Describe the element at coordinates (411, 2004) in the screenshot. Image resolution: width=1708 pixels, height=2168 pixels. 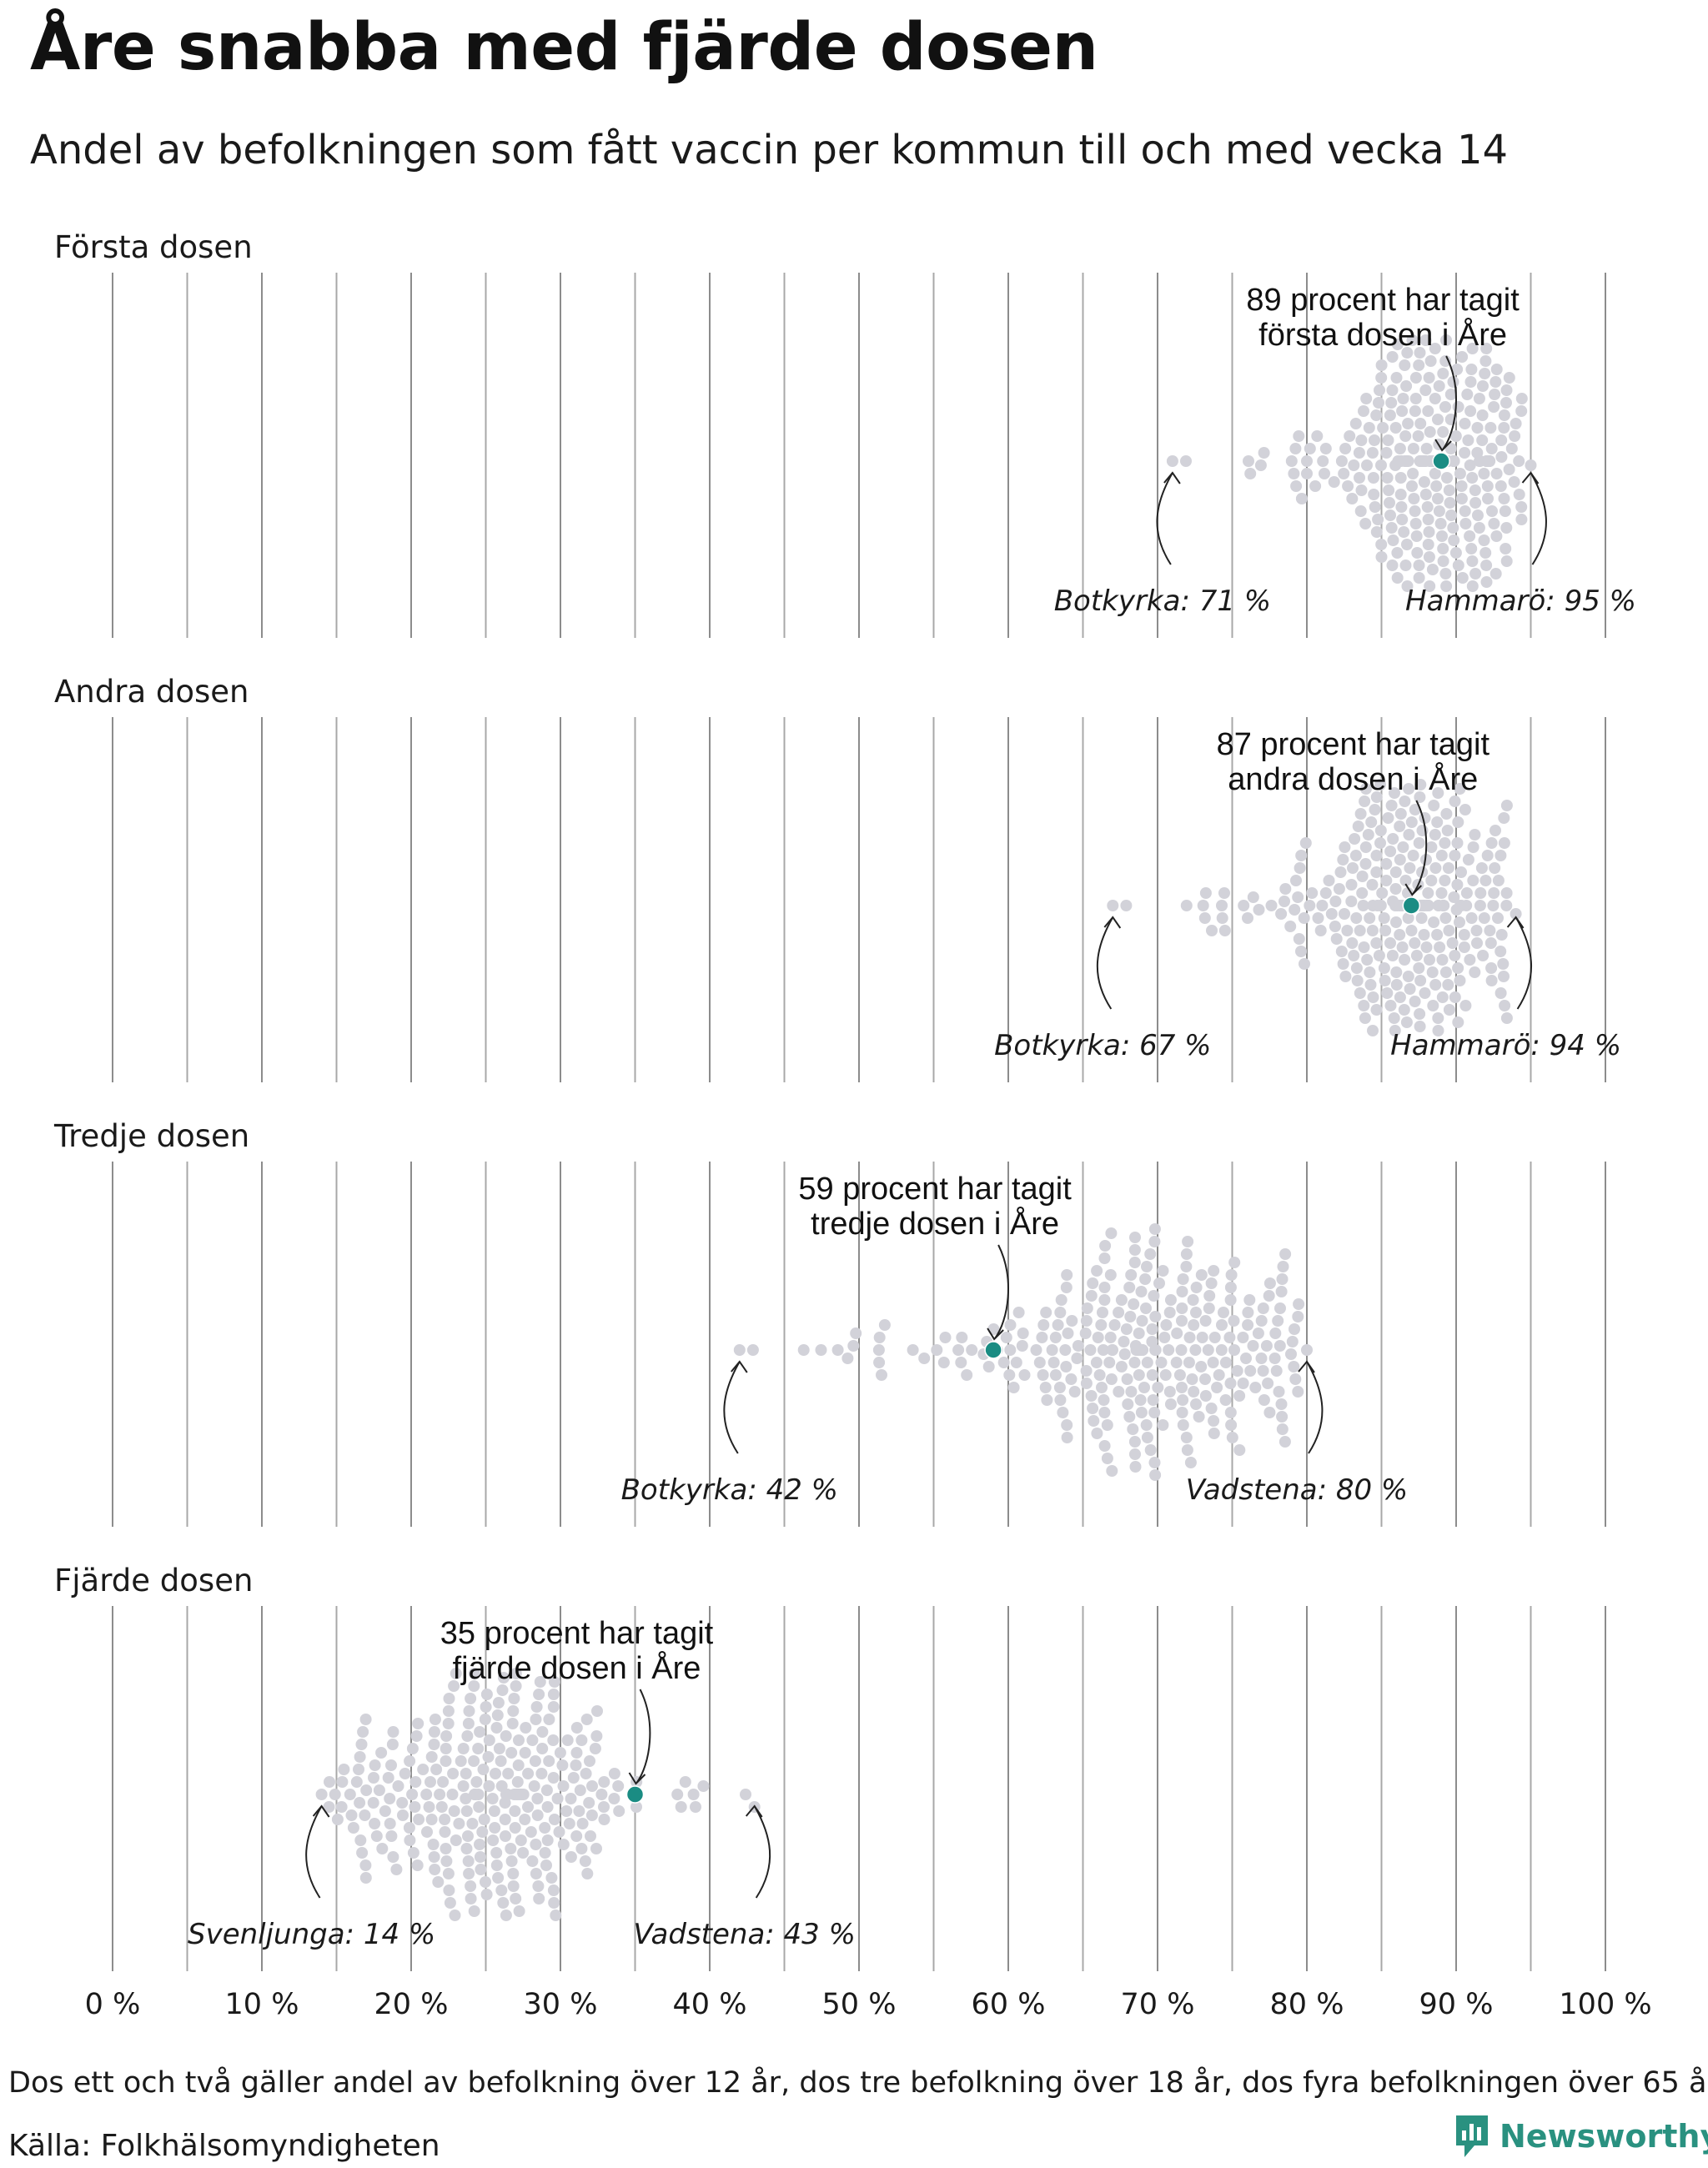
I see `x-tick-label: 20 %` at that location.